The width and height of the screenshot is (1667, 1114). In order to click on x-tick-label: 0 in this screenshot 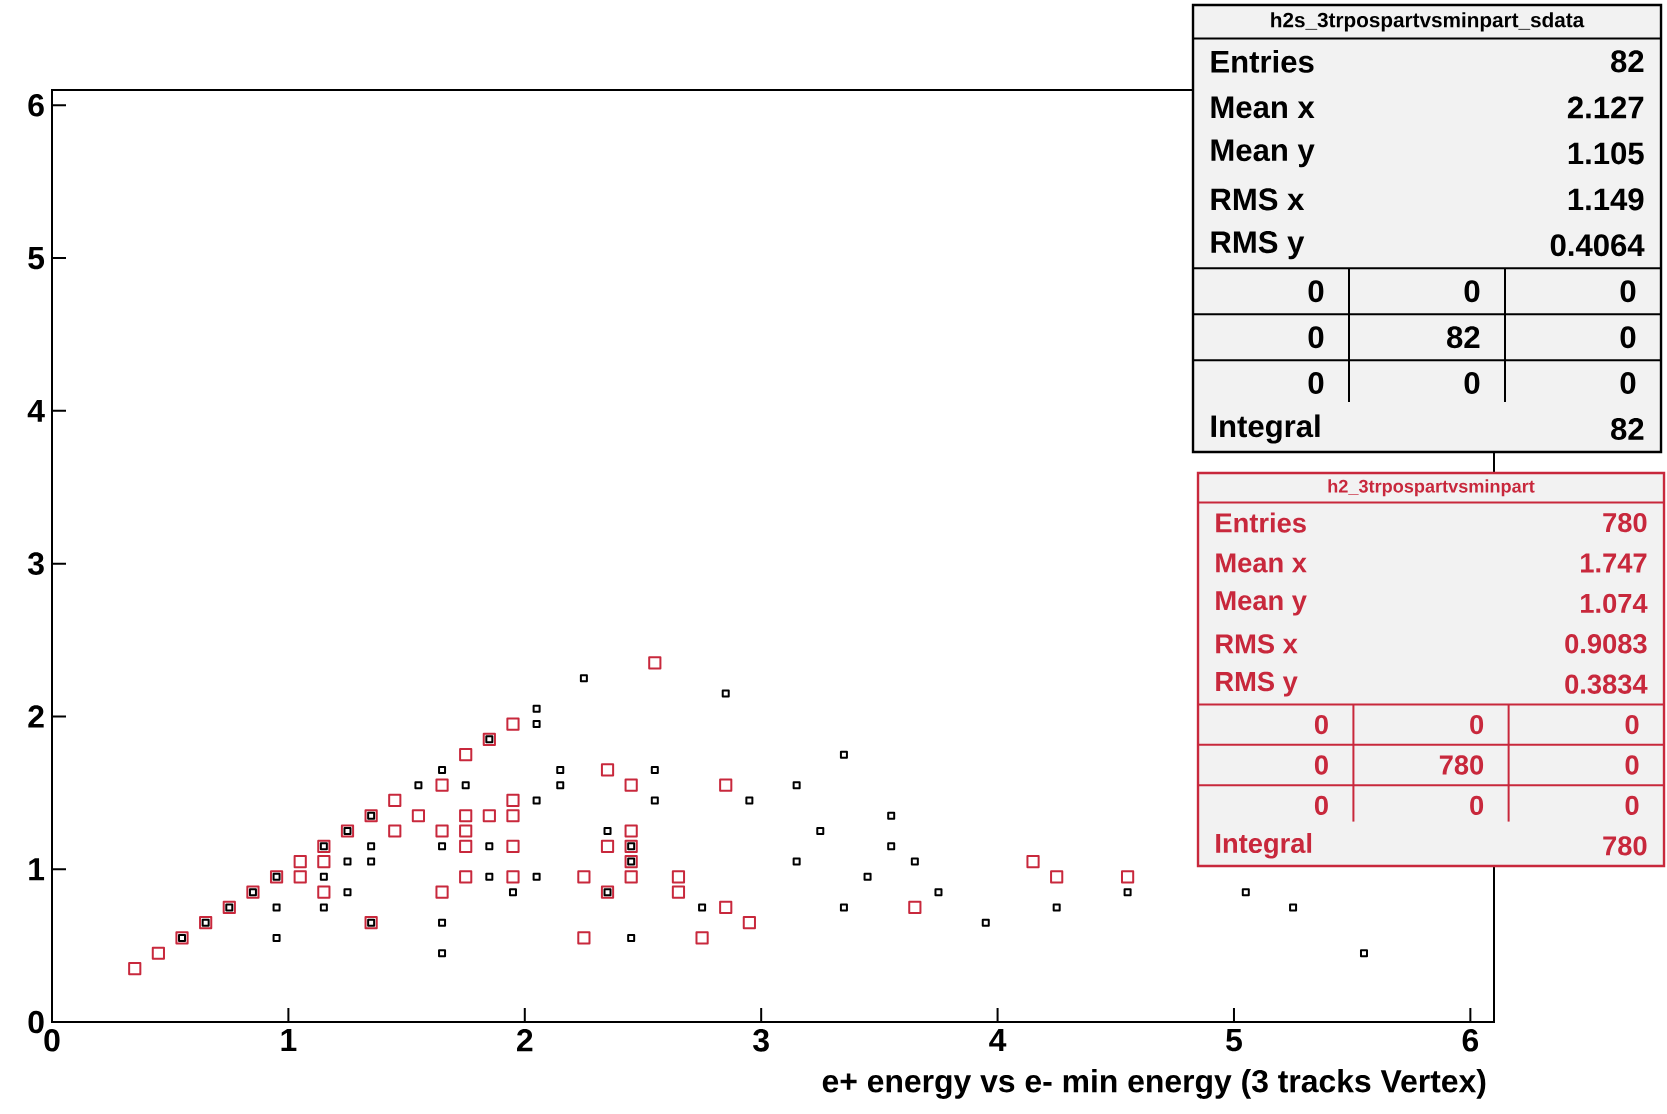, I will do `click(52, 1040)`.